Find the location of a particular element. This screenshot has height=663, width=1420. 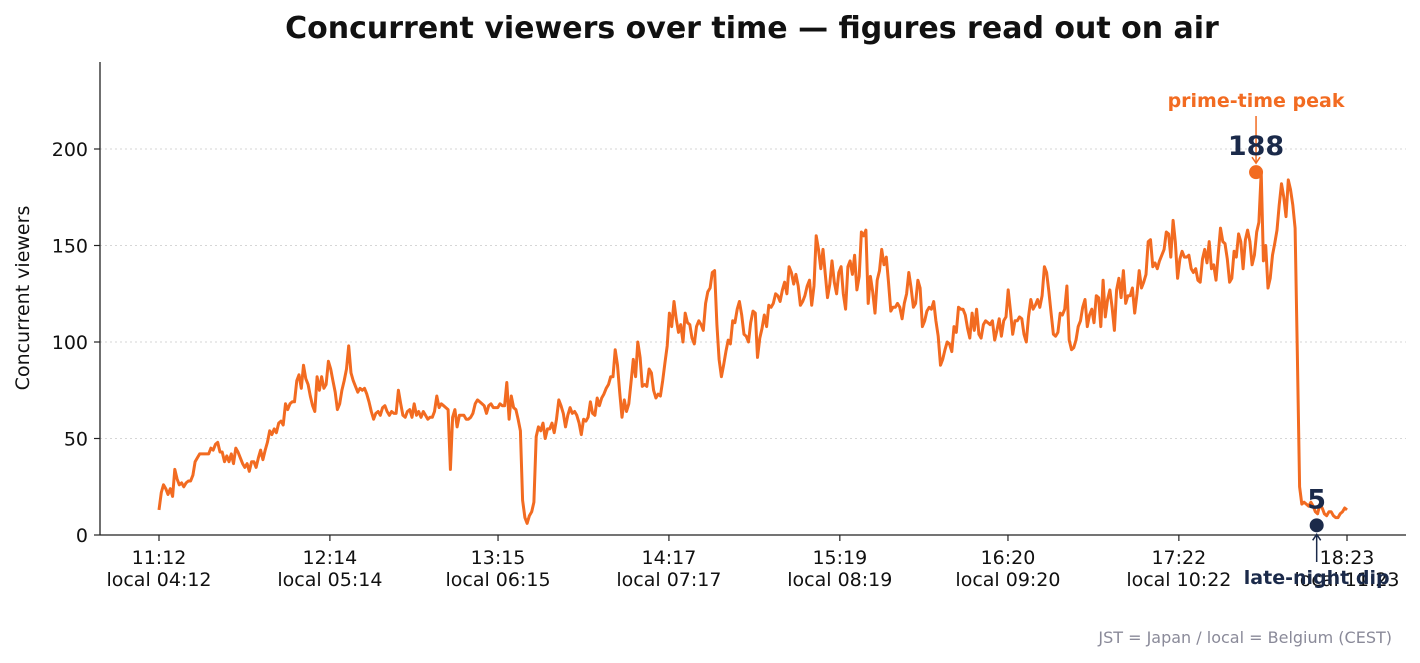

x-tick-sublabel-5: local 09:20 is located at coordinates (1007, 580).